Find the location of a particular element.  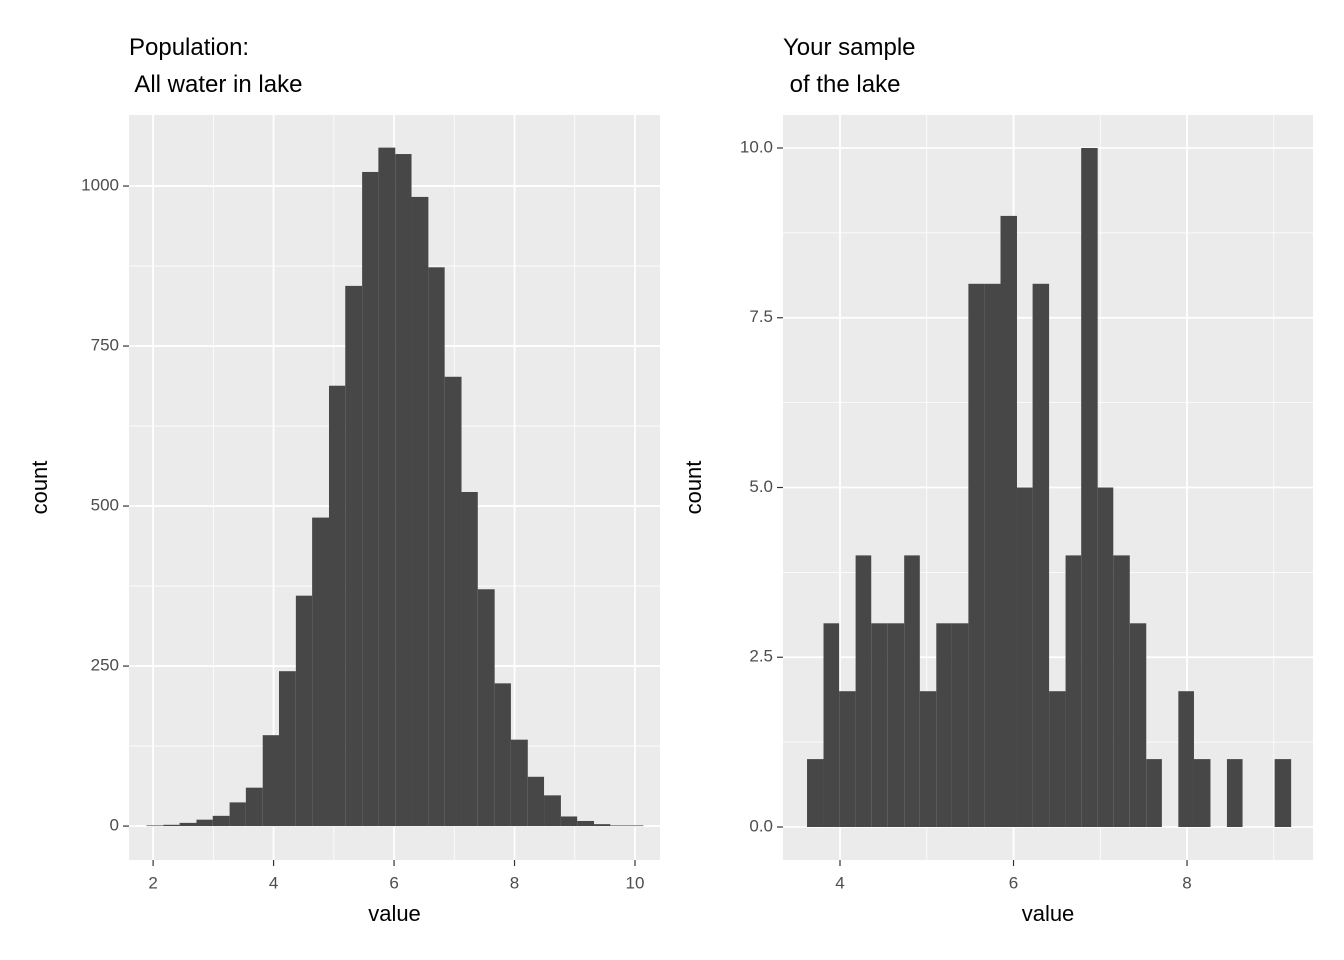

y-tick-label: 7.5 is located at coordinates (761, 316).